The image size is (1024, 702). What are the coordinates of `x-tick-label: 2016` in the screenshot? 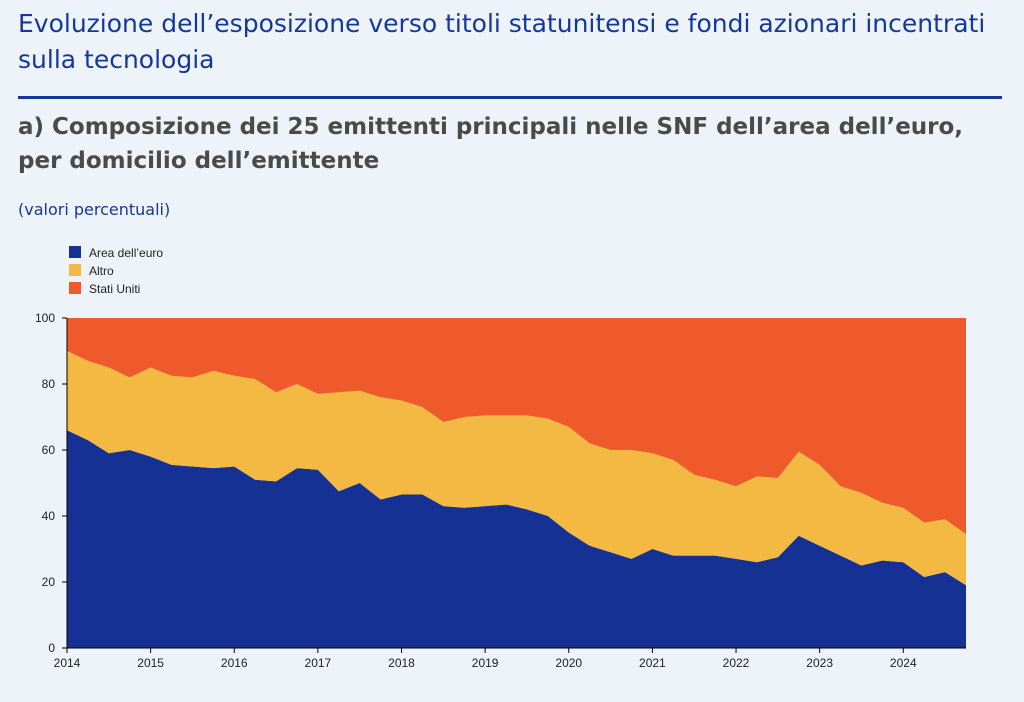 It's located at (234, 663).